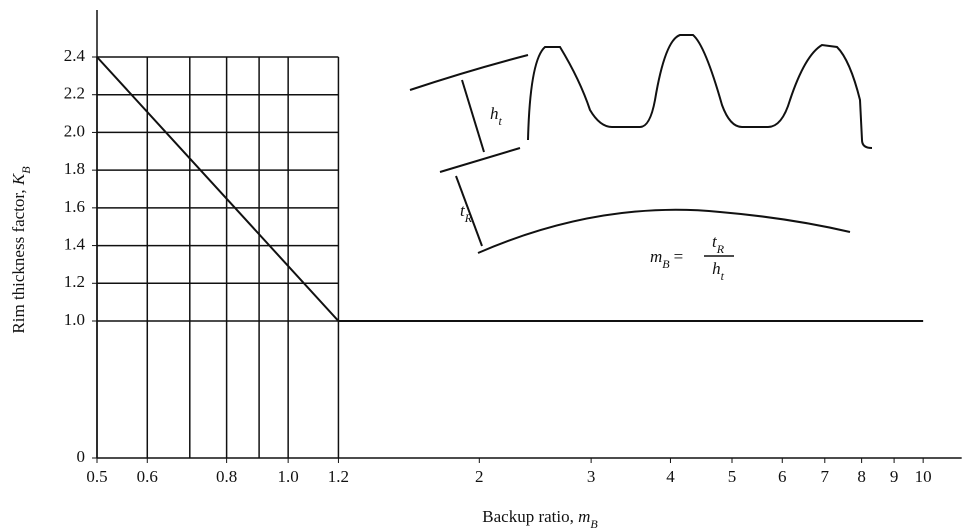 The image size is (971, 532). I want to click on x-label-sub: B, so click(594, 524).